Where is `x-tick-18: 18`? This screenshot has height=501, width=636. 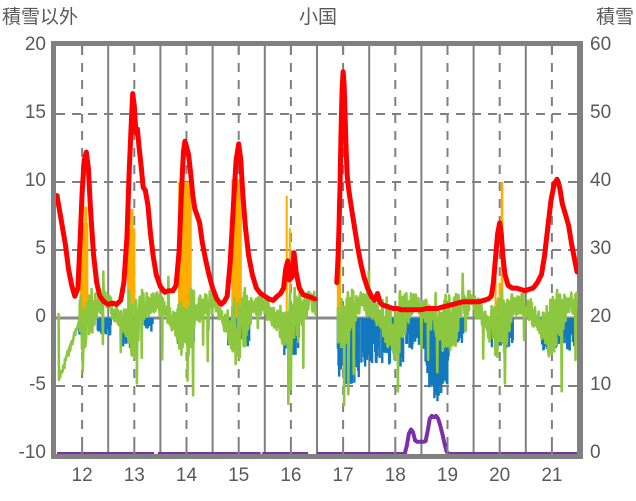
x-tick-18: 18 is located at coordinates (395, 475).